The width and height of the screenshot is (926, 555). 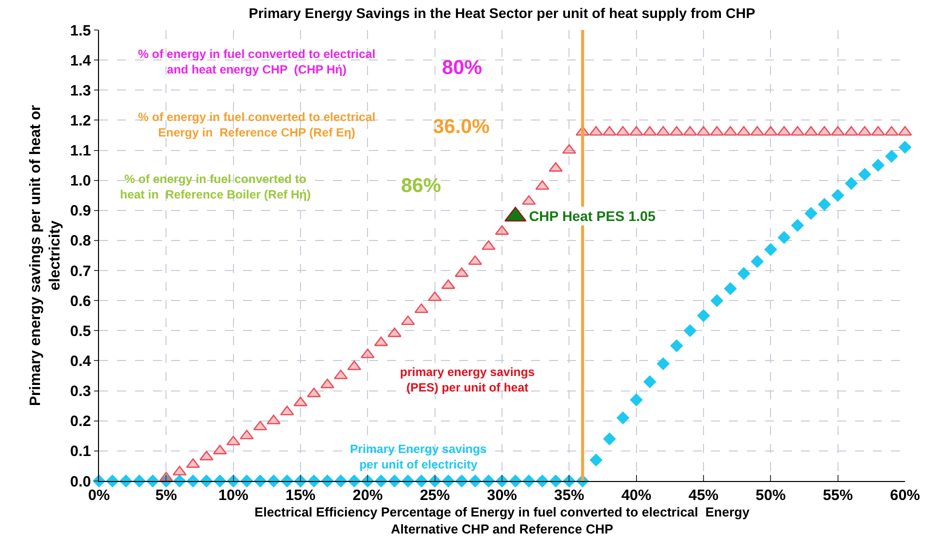 I want to click on y-tick-label: 0.7, so click(x=80, y=271).